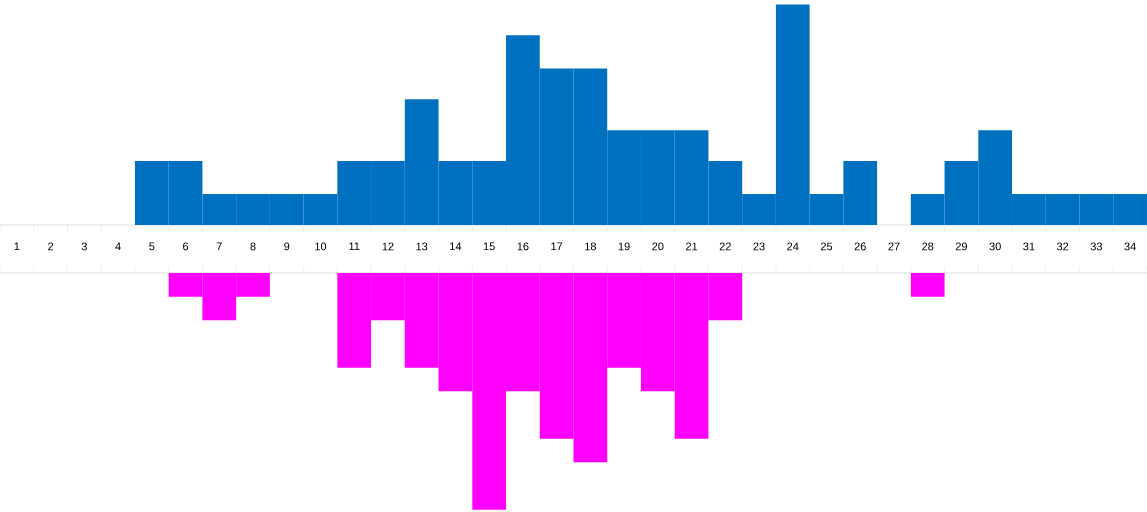 The image size is (1147, 512). I want to click on x-tick-label: 28, so click(928, 246).